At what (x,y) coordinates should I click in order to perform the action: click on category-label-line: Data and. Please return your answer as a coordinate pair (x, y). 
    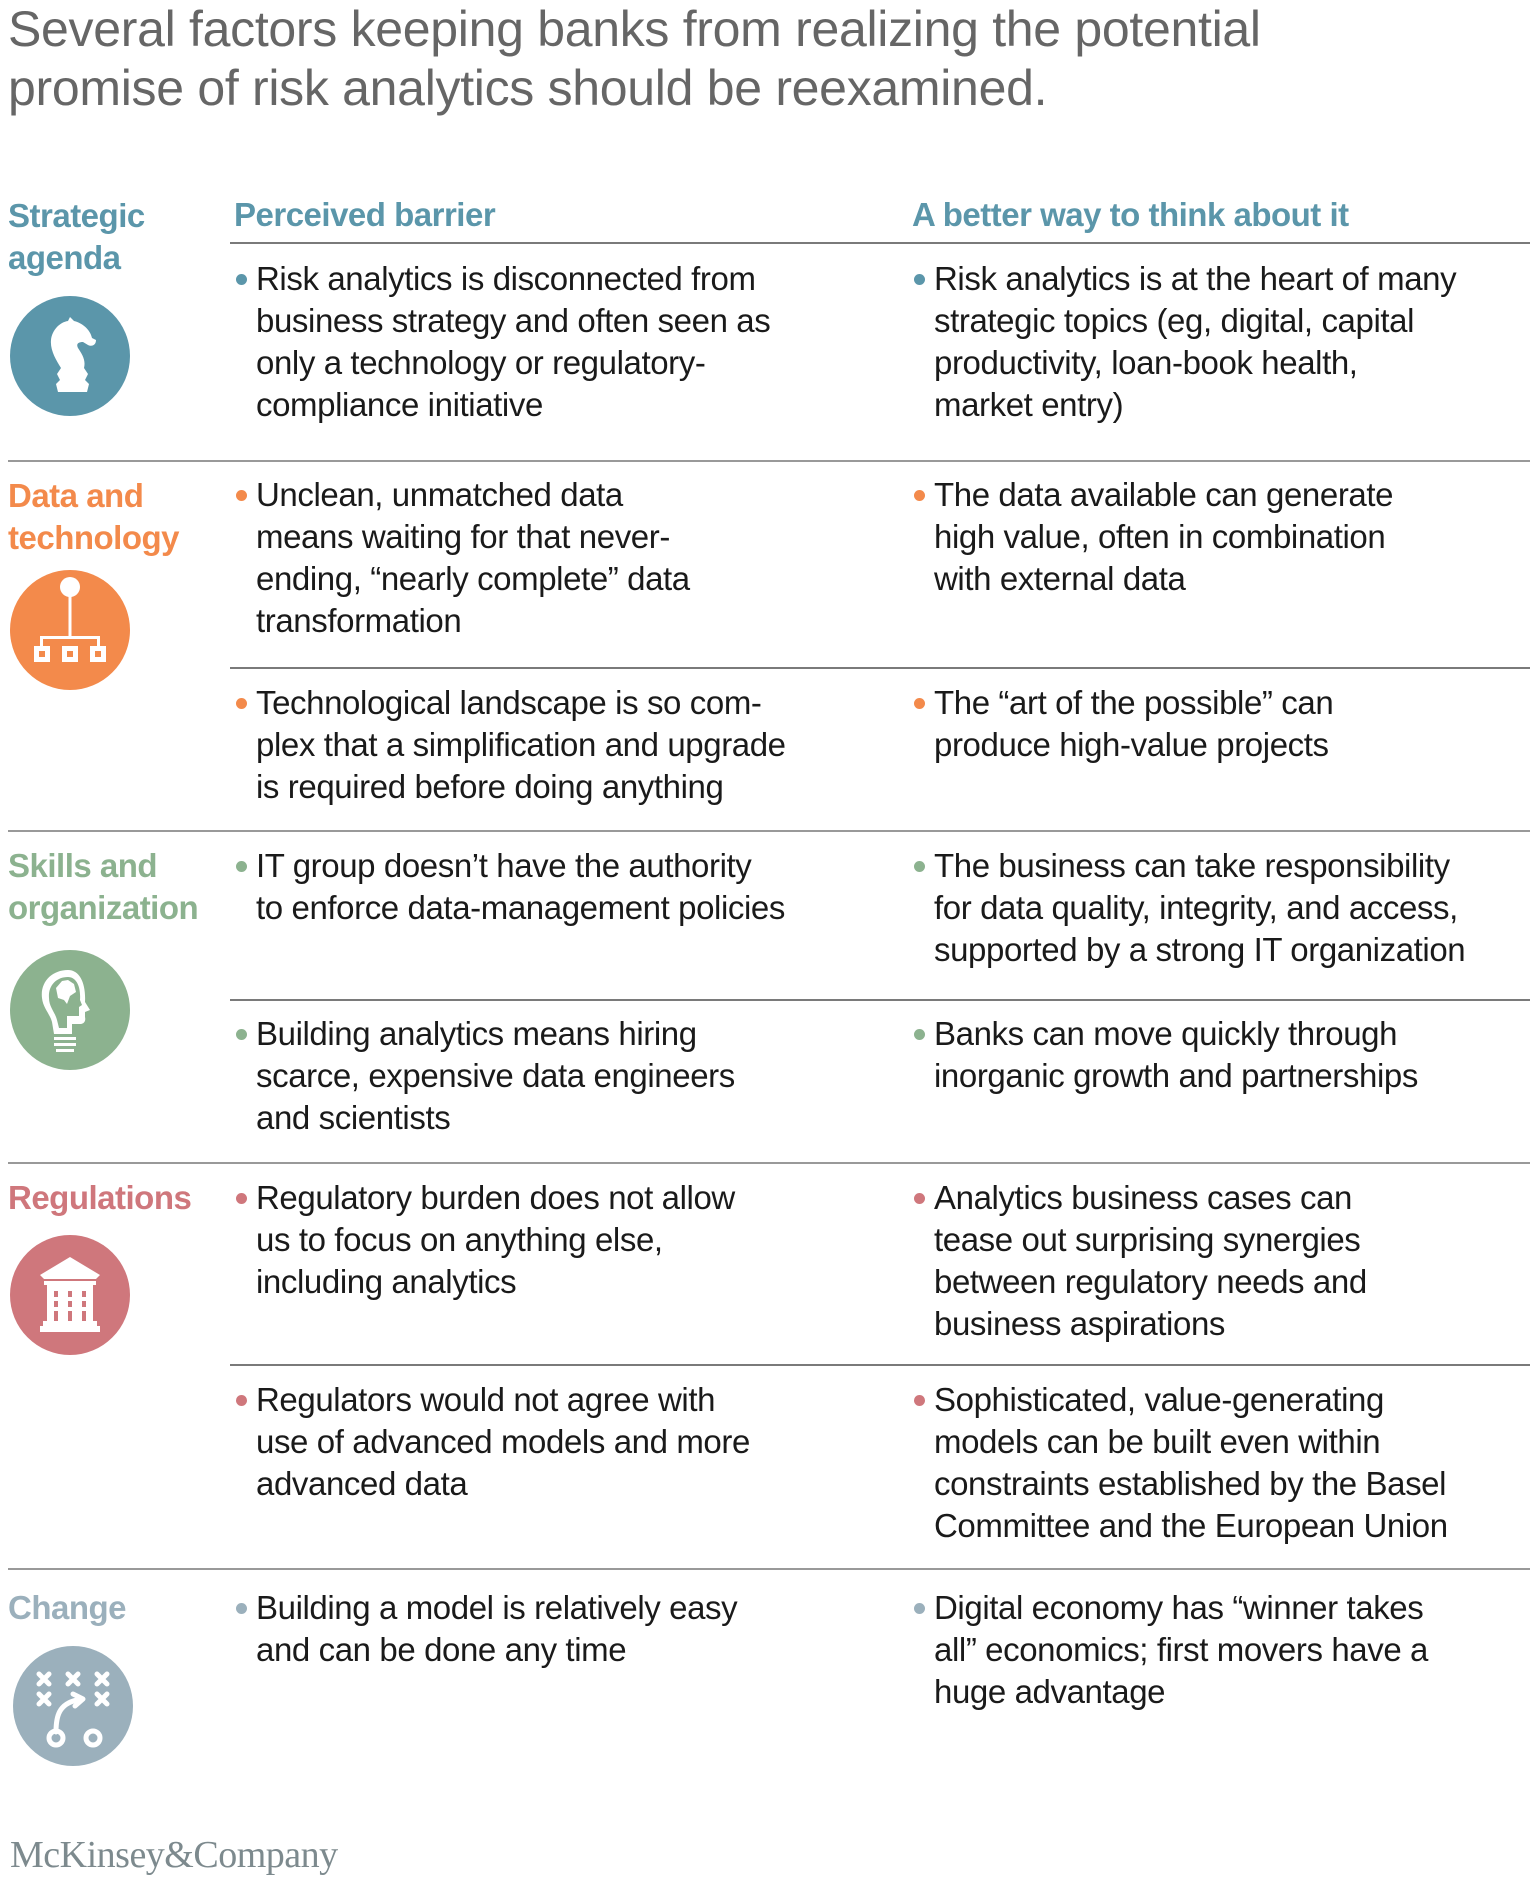
    Looking at the image, I should click on (76, 495).